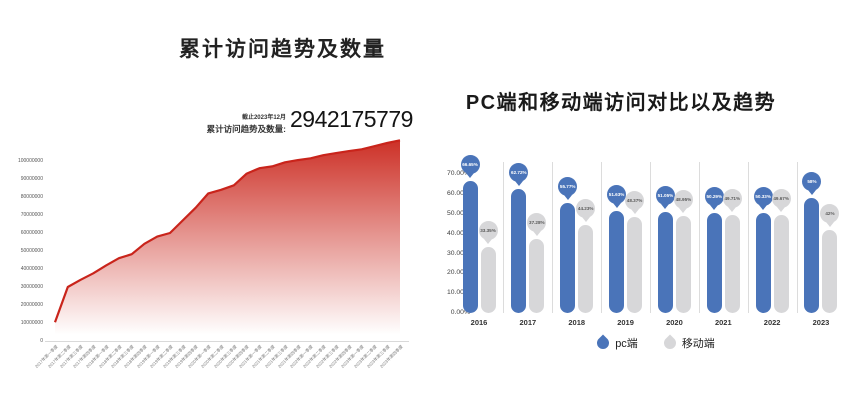  I want to click on bubble-value-label: 49.71%, so click(732, 198).